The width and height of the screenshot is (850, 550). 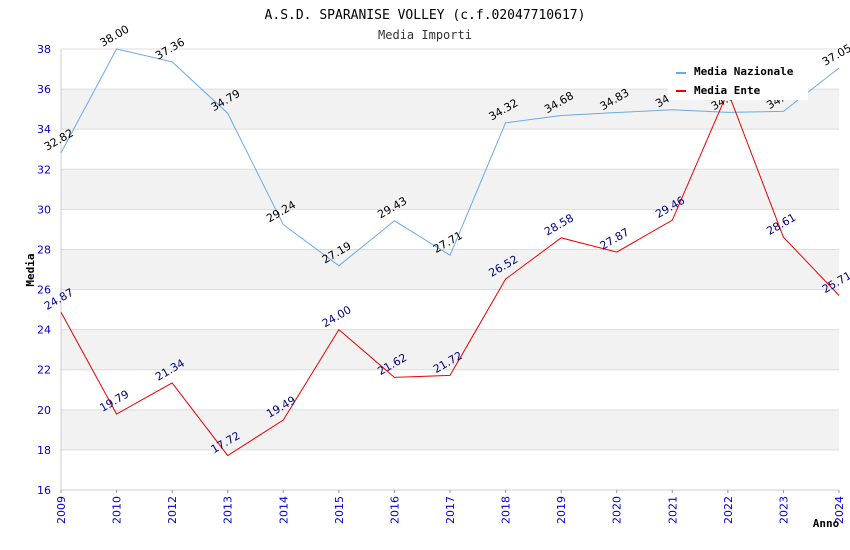 What do you see at coordinates (783, 510) in the screenshot?
I see `x-tick-label: 2023` at bounding box center [783, 510].